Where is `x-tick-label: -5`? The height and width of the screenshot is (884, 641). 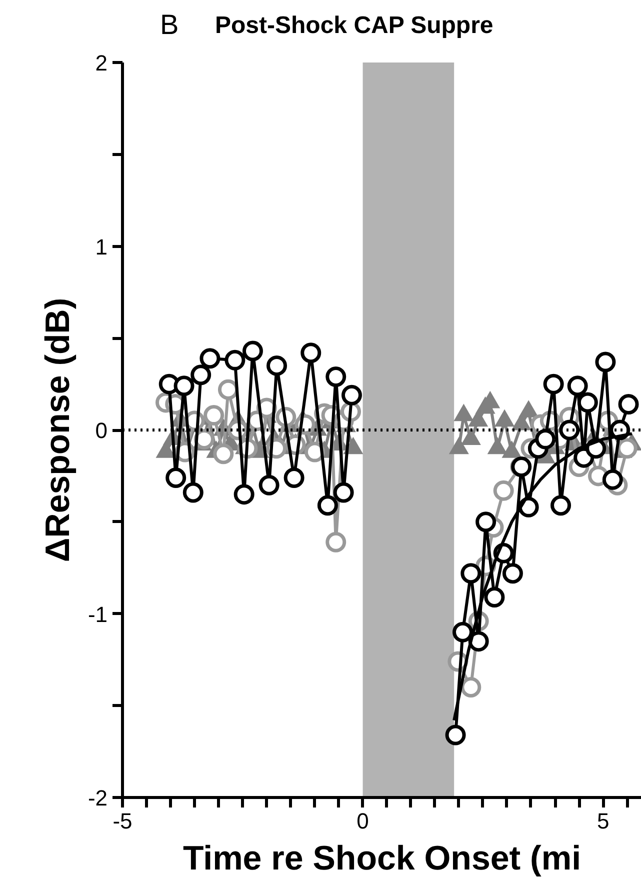
x-tick-label: -5 is located at coordinates (122, 821).